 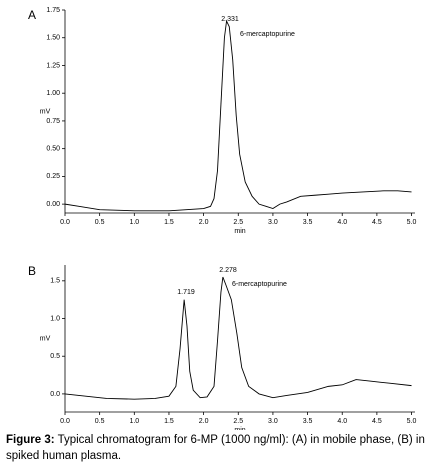 I want to click on y-tick-label: 1.25, so click(x=53, y=65).